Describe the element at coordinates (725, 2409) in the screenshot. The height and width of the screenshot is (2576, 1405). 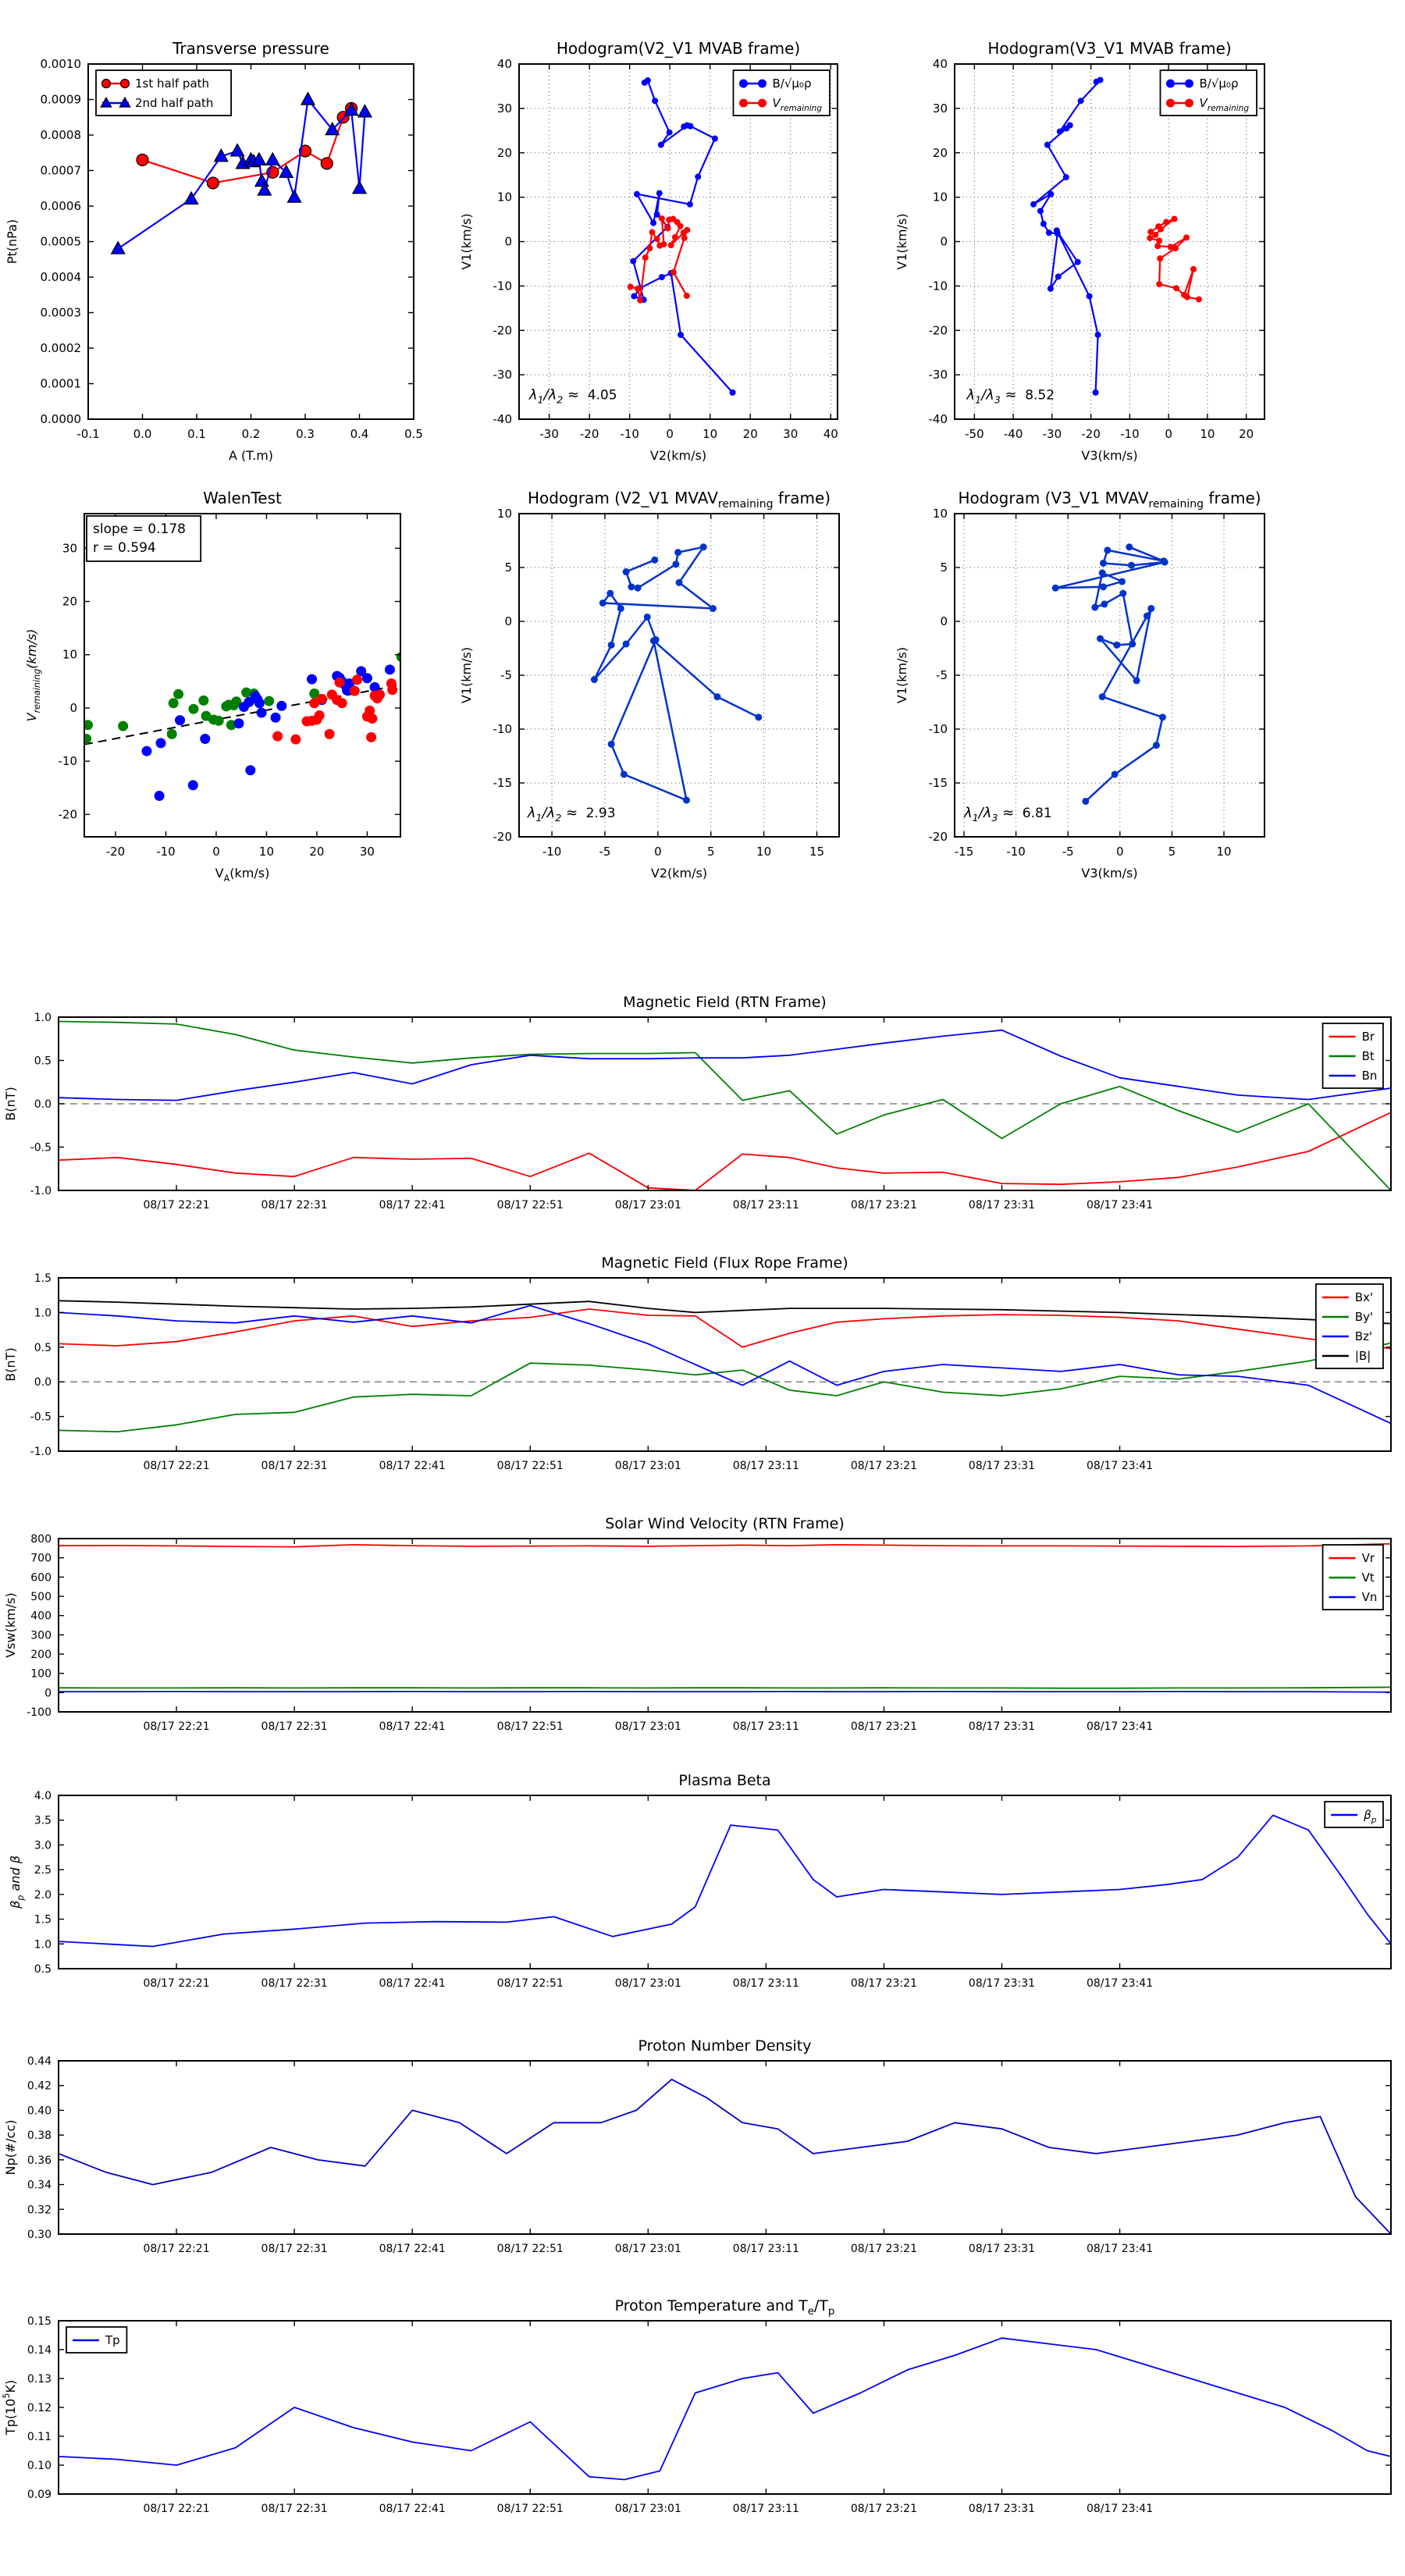
I see `proton-temperature-series` at that location.